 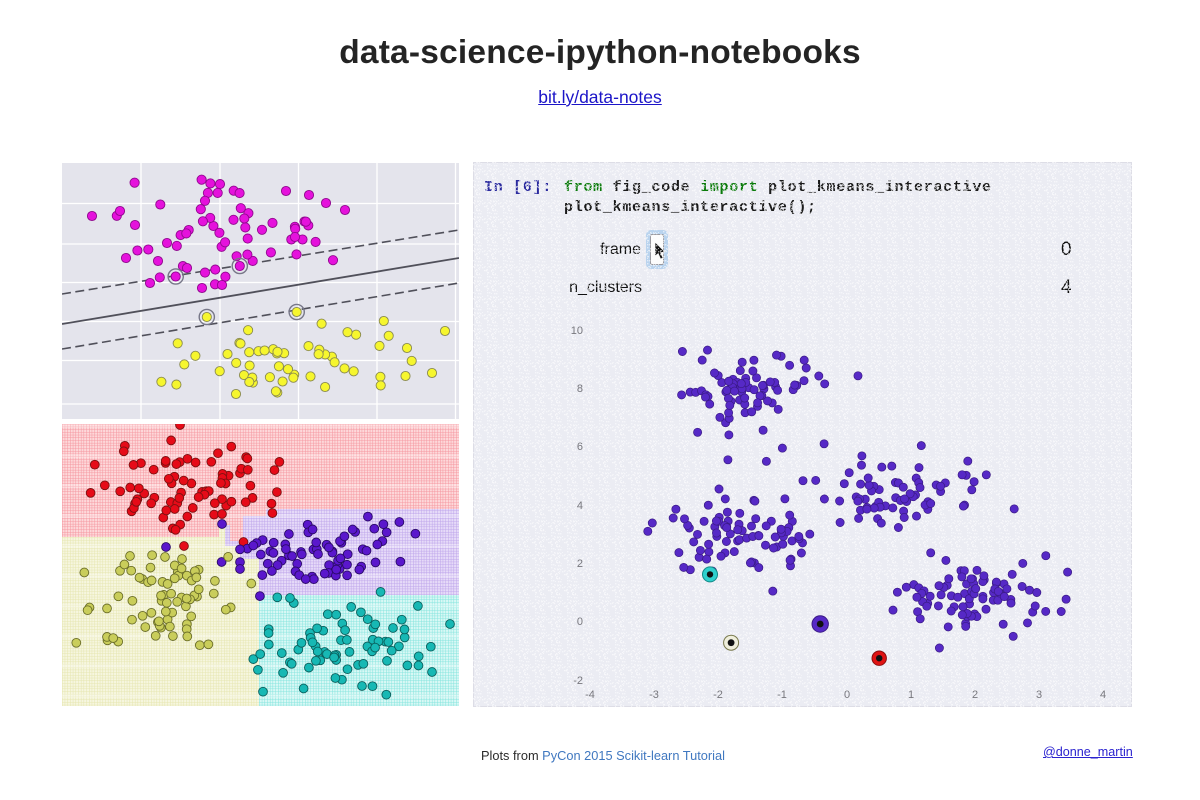 What do you see at coordinates (782, 695) in the screenshot?
I see `svg-text: -1` at bounding box center [782, 695].